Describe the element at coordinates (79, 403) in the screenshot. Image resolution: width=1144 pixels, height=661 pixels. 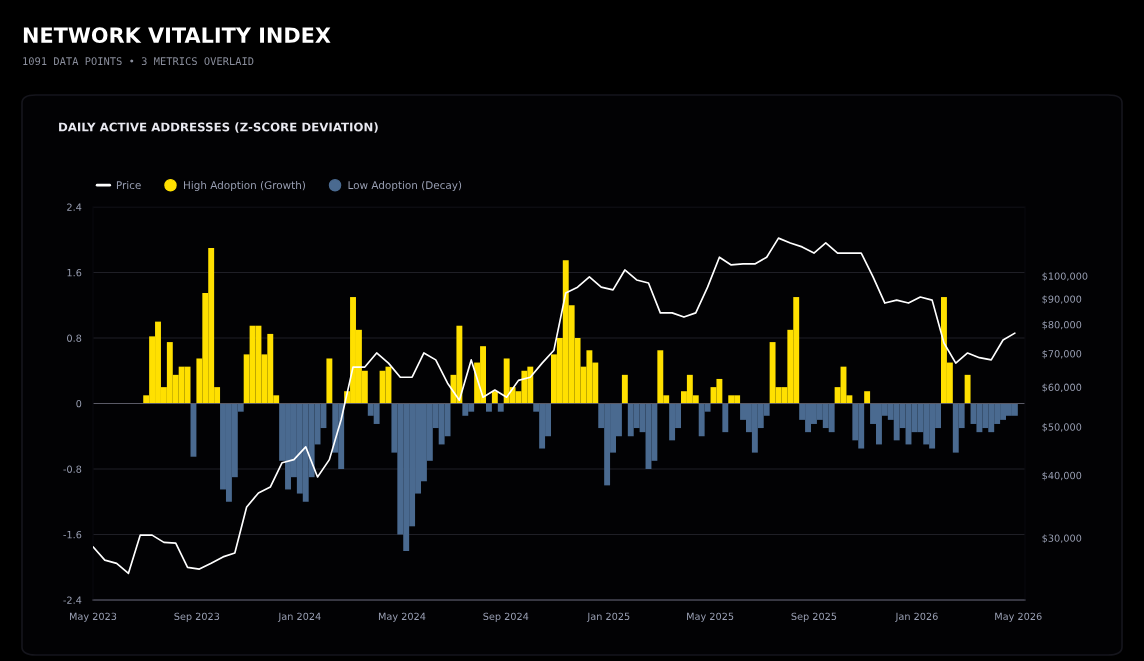
I see `y-tick-label: 0` at that location.